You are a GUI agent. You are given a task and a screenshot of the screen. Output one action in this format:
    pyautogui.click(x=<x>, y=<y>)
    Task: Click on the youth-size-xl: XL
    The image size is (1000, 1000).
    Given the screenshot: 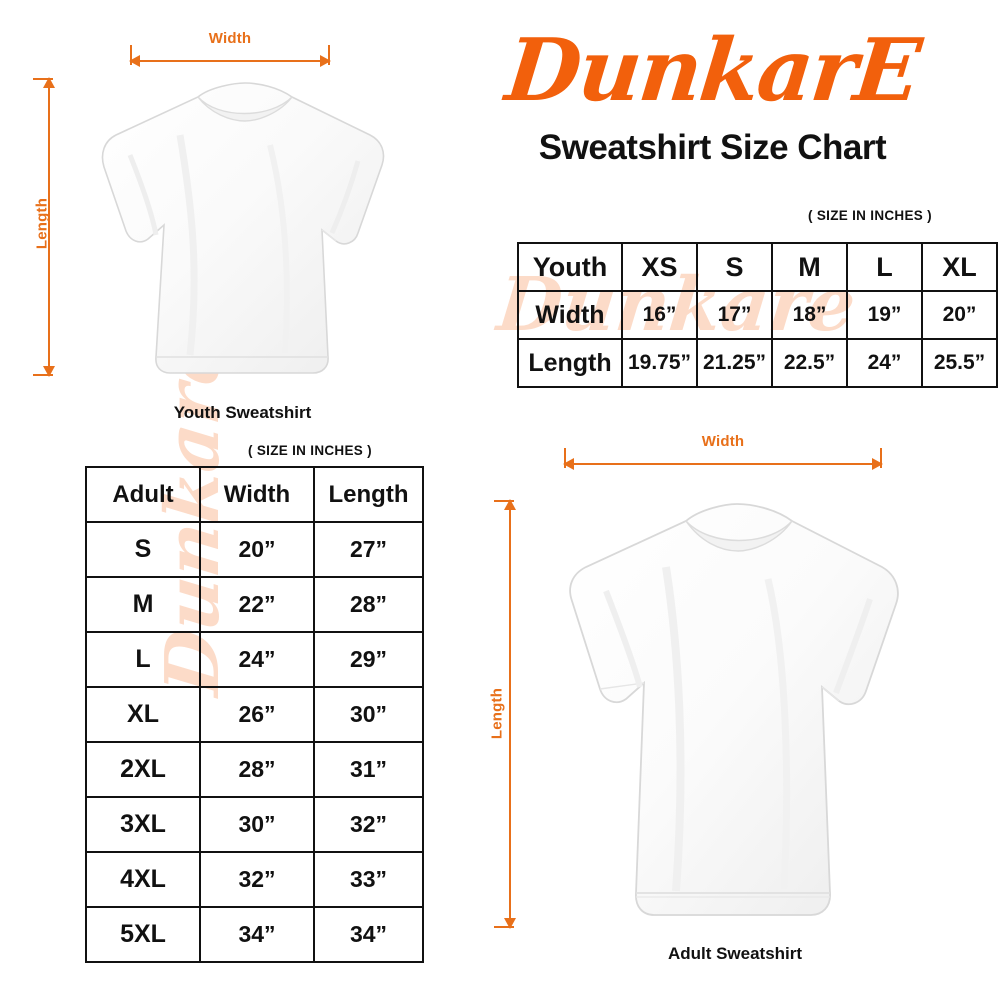 What is the action you would take?
    pyautogui.click(x=959, y=267)
    